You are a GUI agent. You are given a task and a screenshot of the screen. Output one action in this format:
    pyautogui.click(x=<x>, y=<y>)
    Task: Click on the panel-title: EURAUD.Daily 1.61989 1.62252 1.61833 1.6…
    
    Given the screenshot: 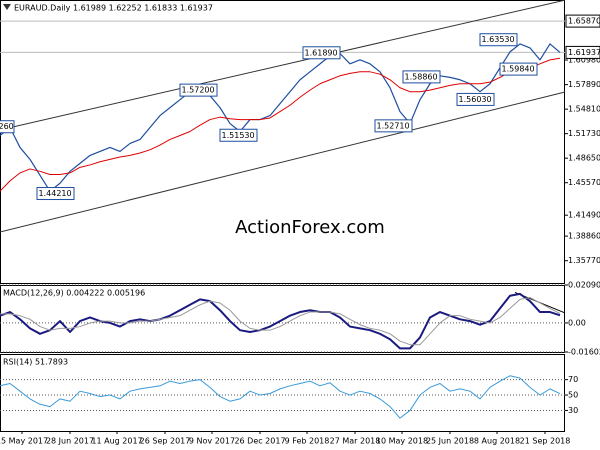 What is the action you would take?
    pyautogui.click(x=113, y=8)
    